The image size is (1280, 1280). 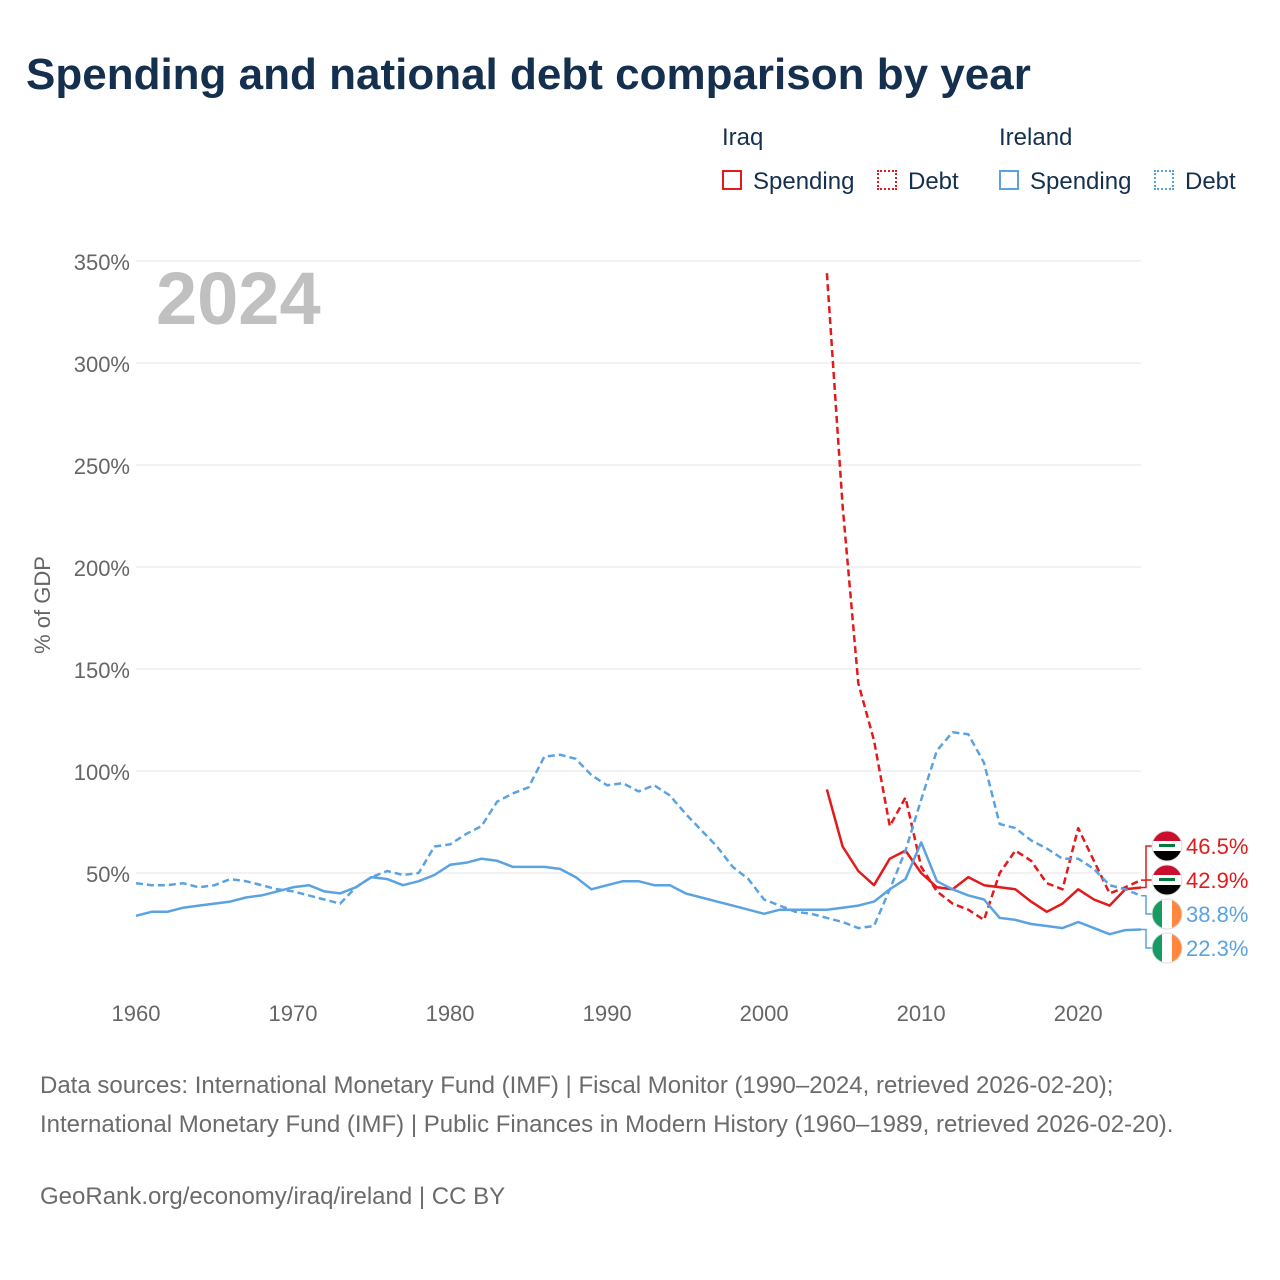 I want to click on series-line-iraq-debt, so click(x=983, y=597).